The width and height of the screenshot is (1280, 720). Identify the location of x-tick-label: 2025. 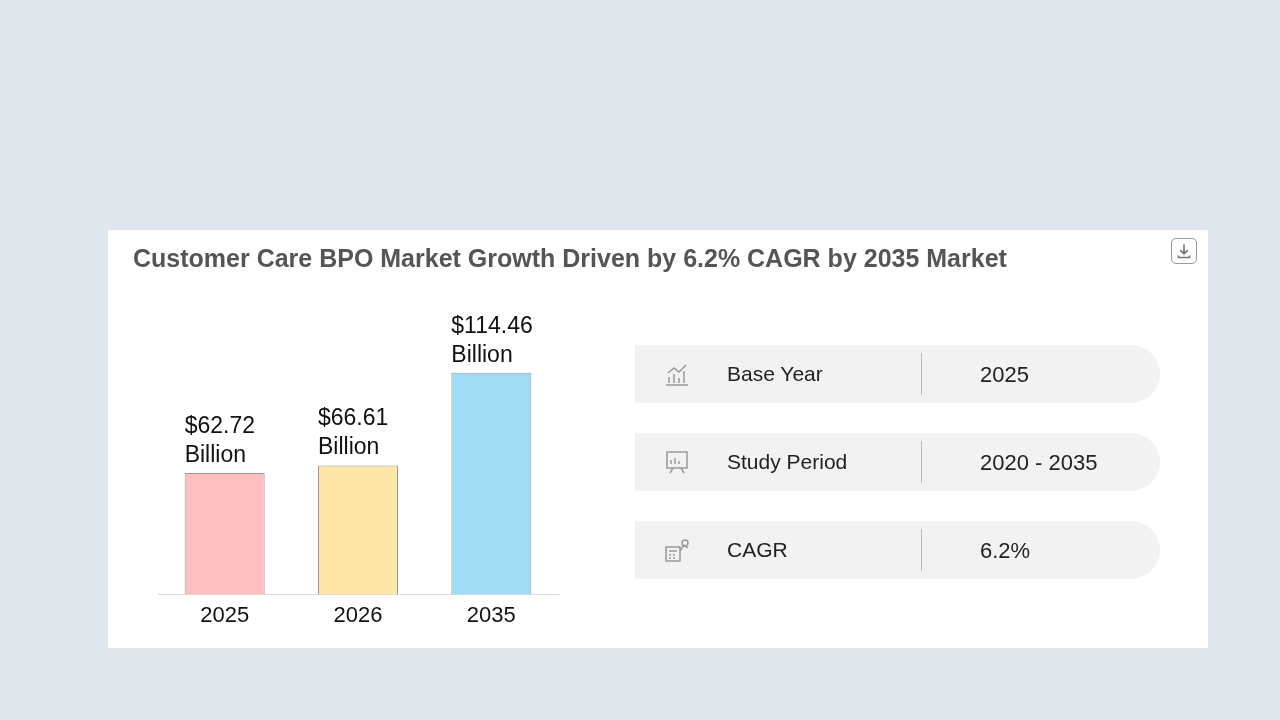
(225, 614).